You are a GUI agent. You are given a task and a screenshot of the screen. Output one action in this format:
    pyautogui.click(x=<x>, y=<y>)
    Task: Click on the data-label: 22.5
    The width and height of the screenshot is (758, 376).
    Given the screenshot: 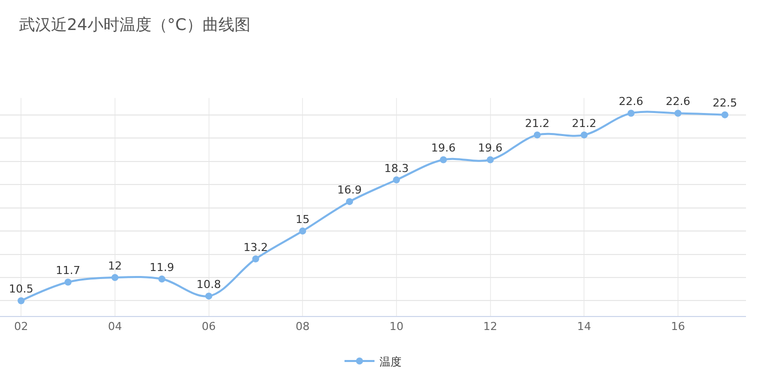 What is the action you would take?
    pyautogui.click(x=725, y=103)
    